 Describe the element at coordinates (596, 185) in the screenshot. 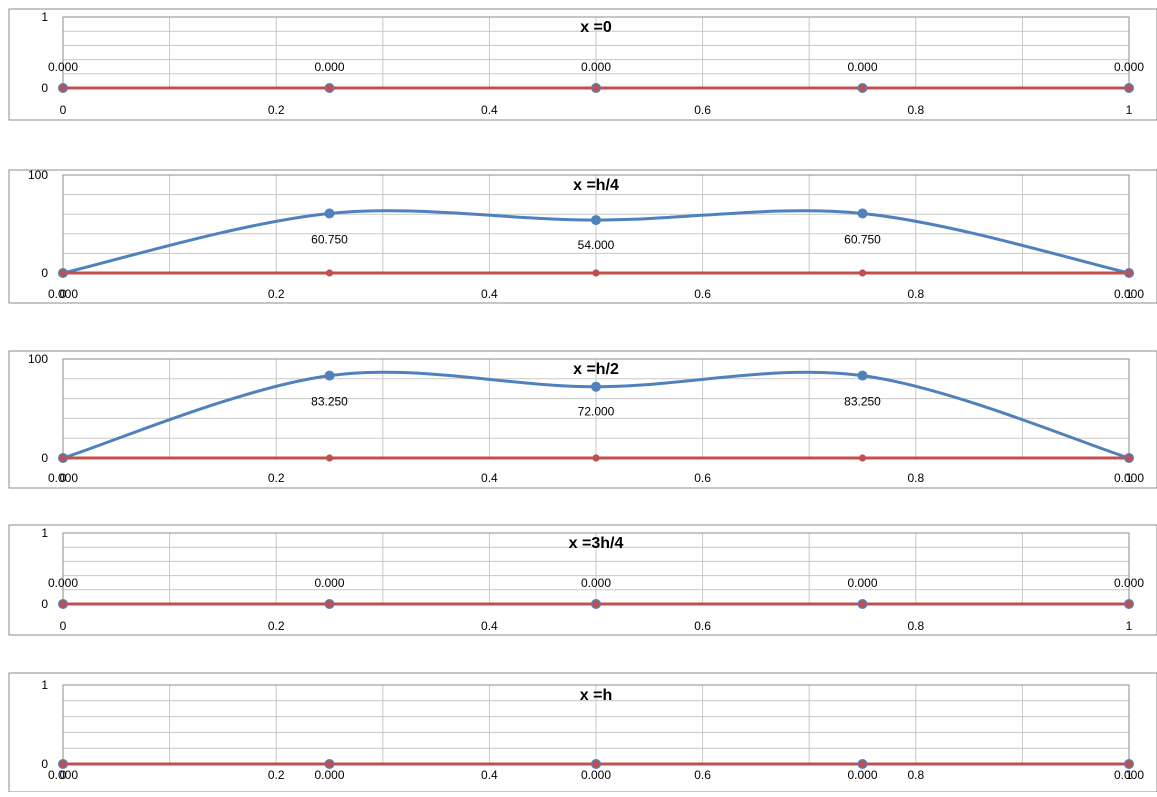

I see `chart-title: x =h/4` at that location.